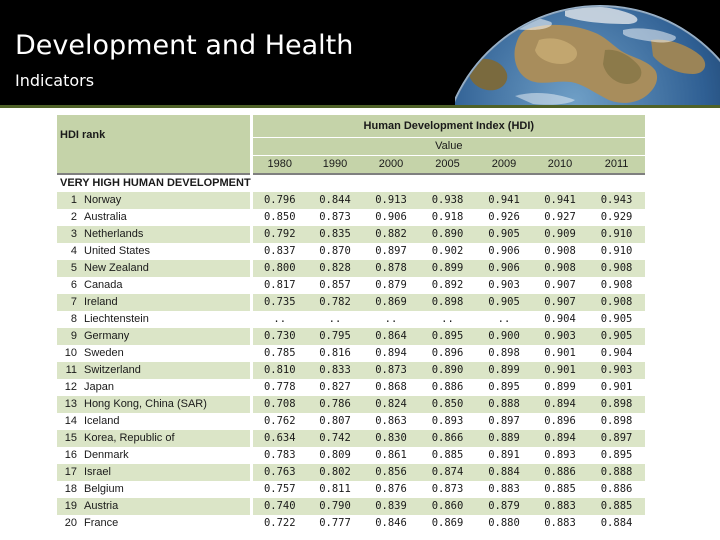 The height and width of the screenshot is (540, 720). Describe the element at coordinates (447, 165) in the screenshot. I see `year-header: 2005` at that location.